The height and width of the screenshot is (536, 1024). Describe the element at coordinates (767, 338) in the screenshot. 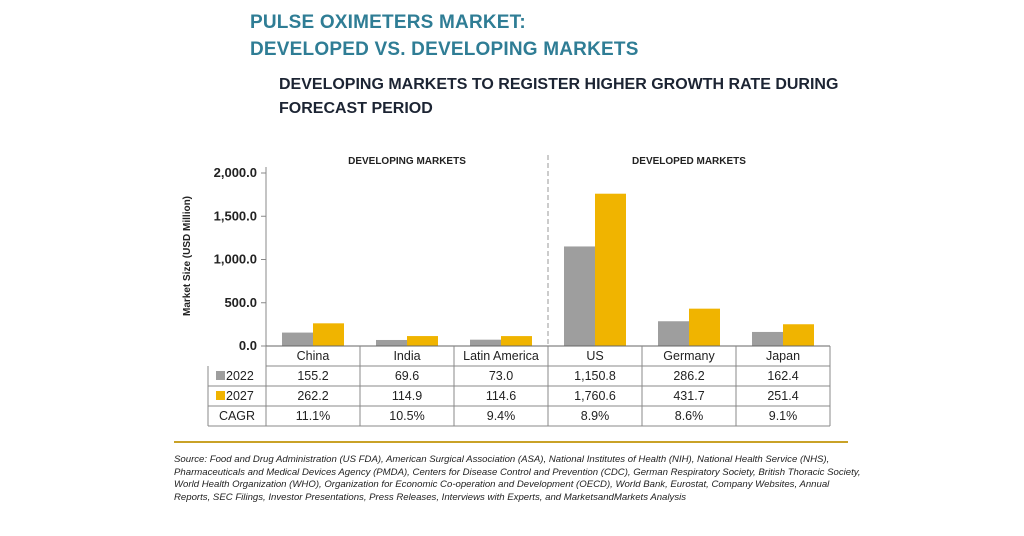

I see `bar-2022-japan` at that location.